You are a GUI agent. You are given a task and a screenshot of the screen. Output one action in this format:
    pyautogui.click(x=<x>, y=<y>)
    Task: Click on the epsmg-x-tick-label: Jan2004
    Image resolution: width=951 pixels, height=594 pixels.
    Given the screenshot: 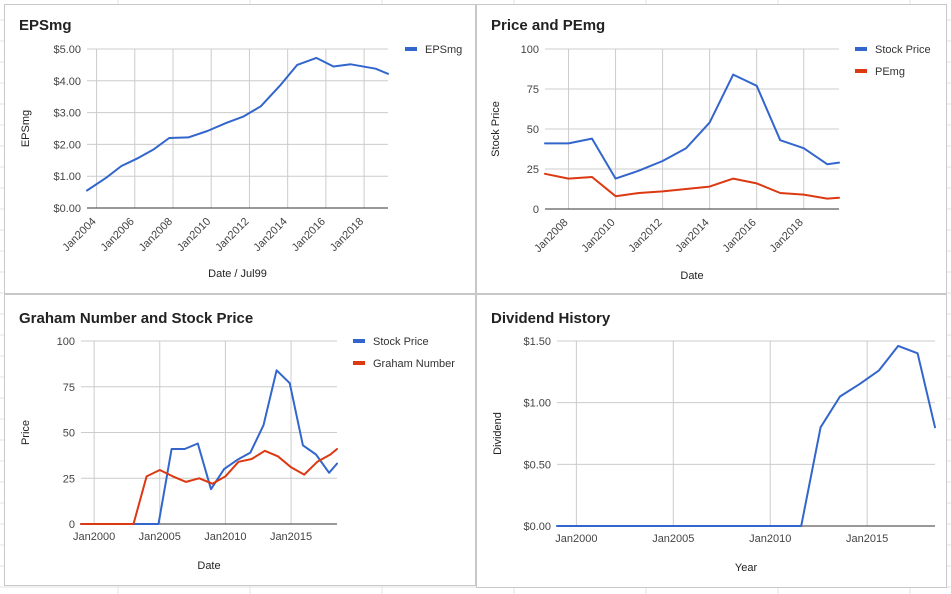 What is the action you would take?
    pyautogui.click(x=79, y=235)
    